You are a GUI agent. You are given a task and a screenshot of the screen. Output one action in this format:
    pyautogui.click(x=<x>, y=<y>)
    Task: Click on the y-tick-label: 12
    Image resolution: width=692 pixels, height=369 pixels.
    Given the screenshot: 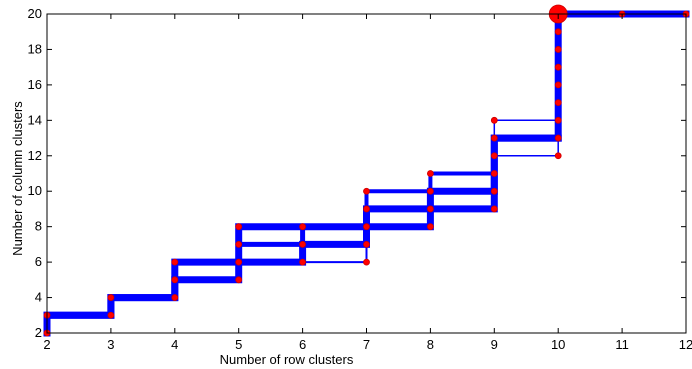 What is the action you would take?
    pyautogui.click(x=35, y=155)
    